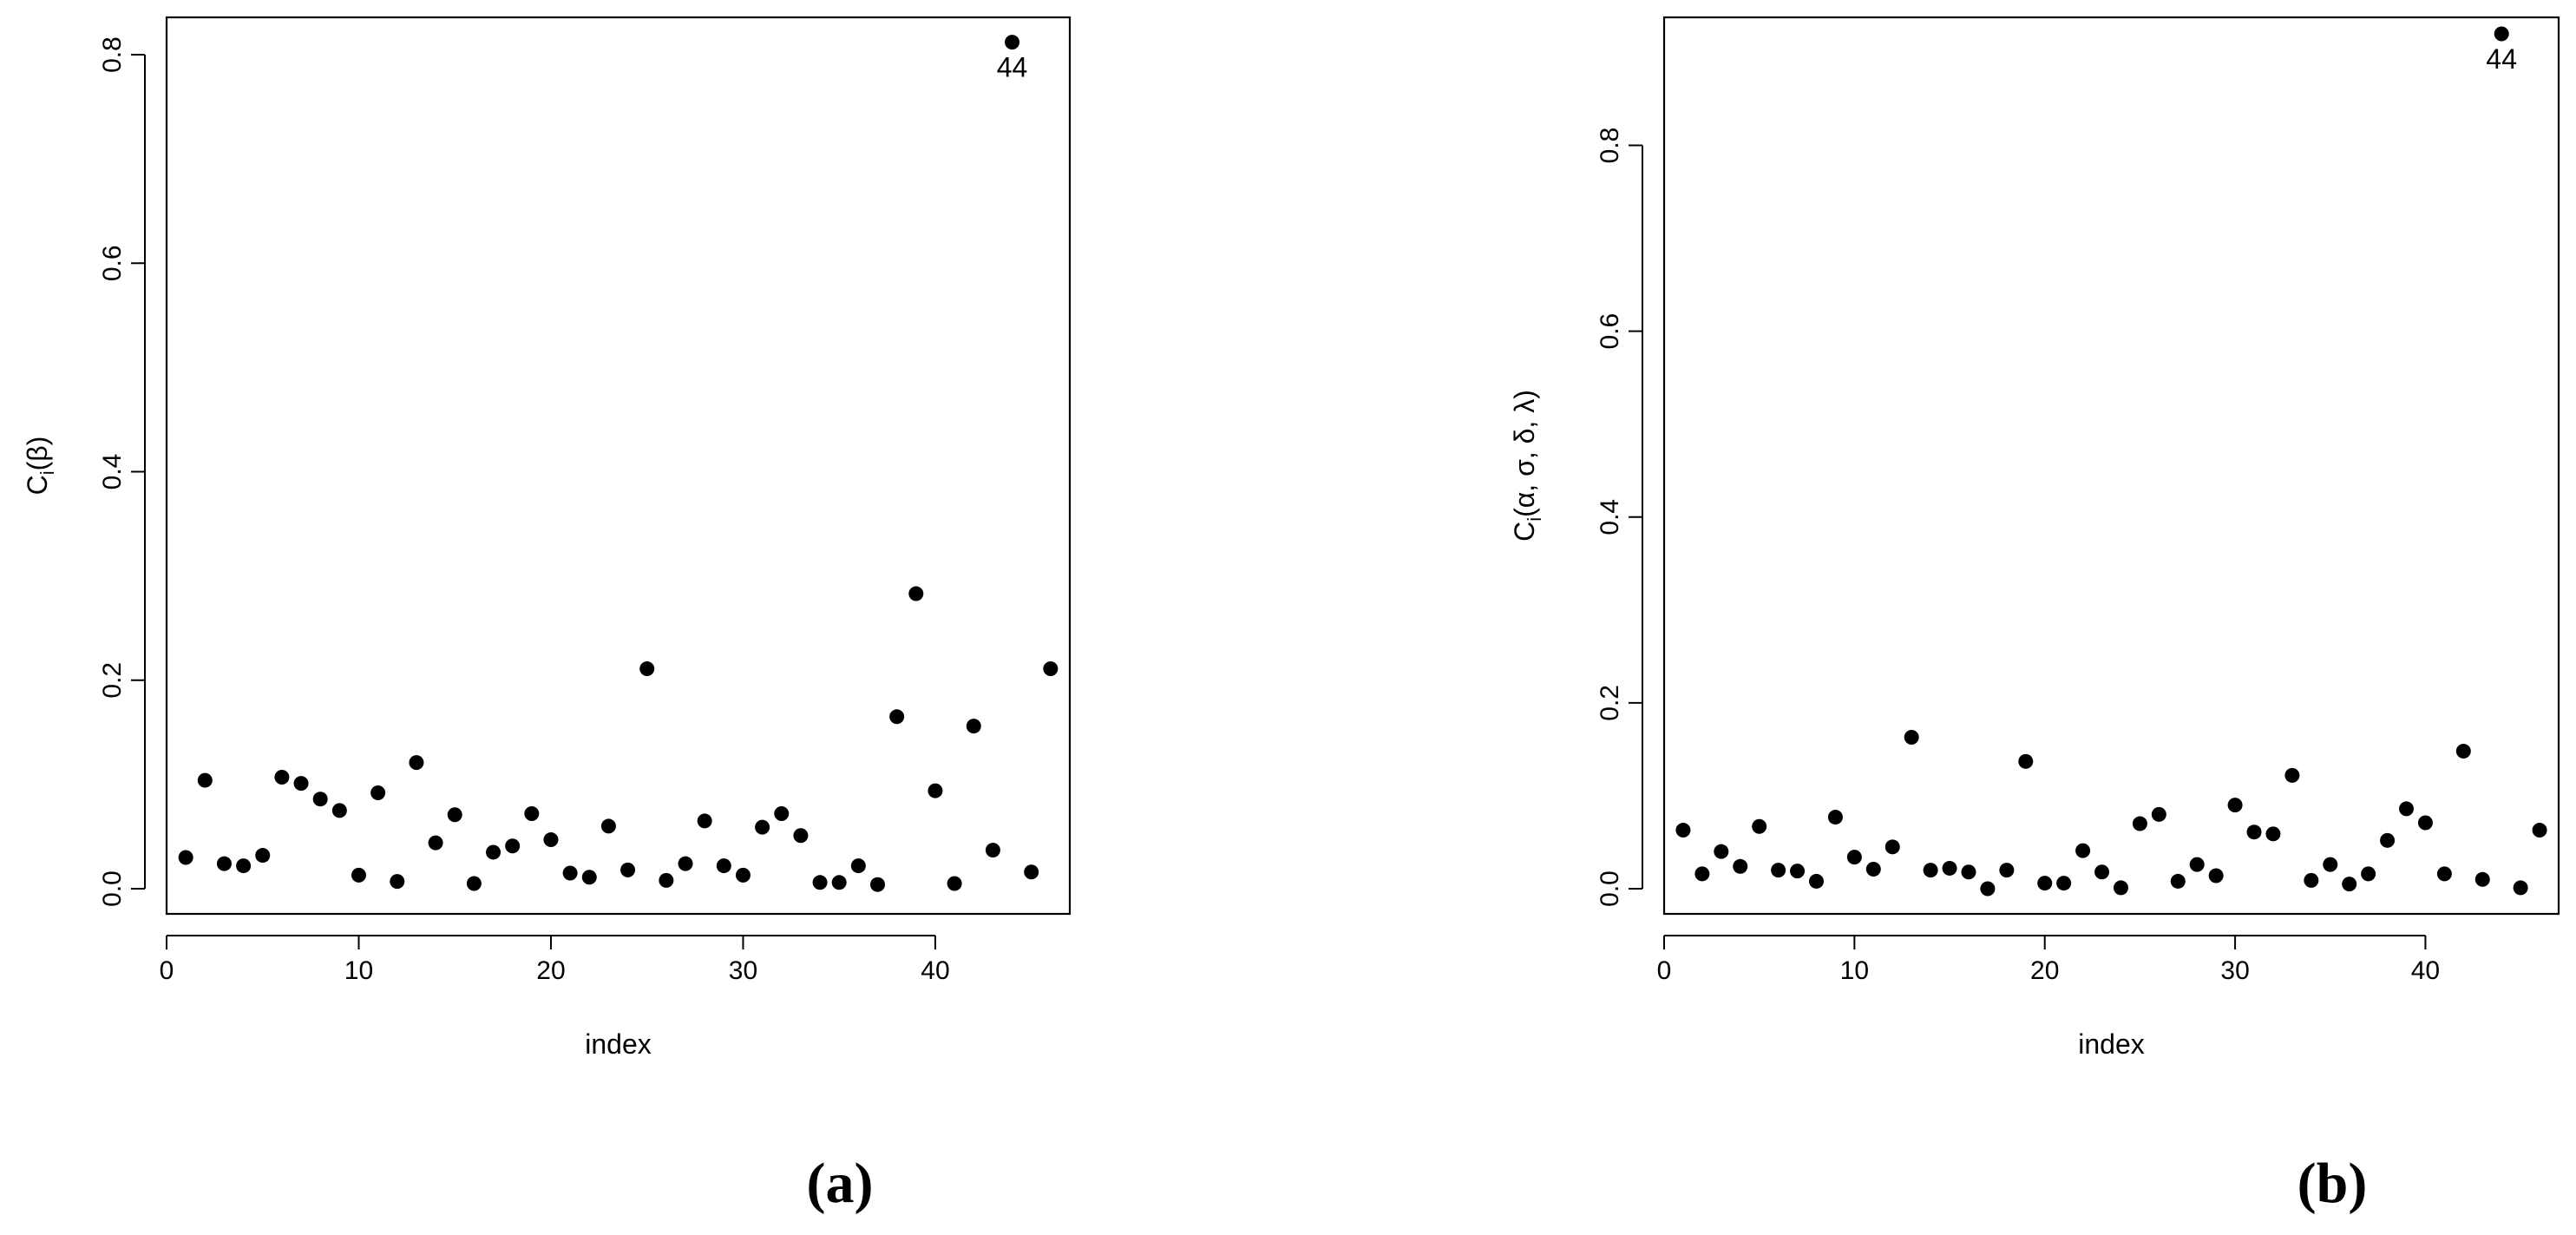  I want to click on x-axis-label: index, so click(618, 1044).